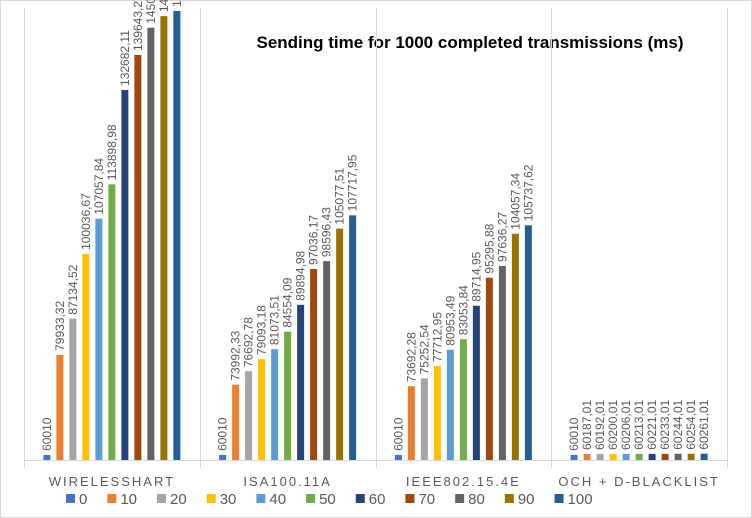 This screenshot has width=752, height=518. I want to click on legend-label: 100, so click(580, 499).